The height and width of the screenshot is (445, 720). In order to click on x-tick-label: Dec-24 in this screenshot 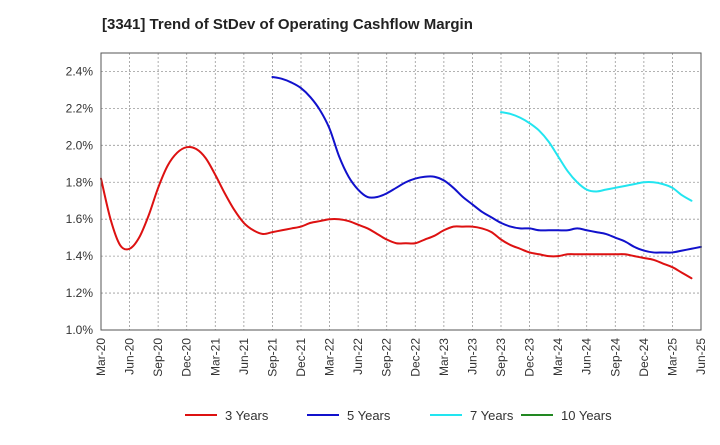, I will do `click(644, 357)`.